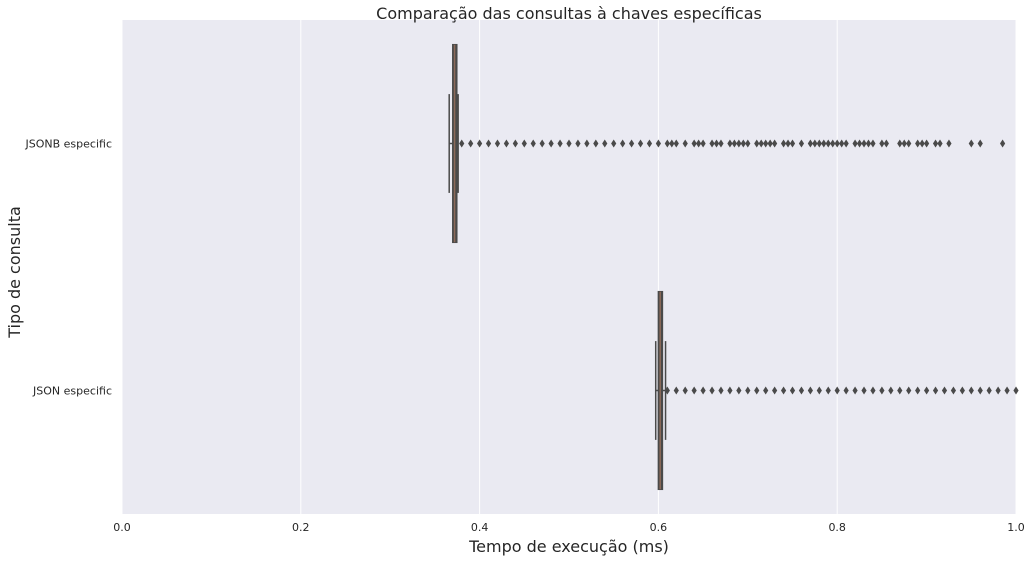 This screenshot has height=561, width=1031. What do you see at coordinates (69, 144) in the screenshot?
I see `y-tick-label: JSONB especific` at bounding box center [69, 144].